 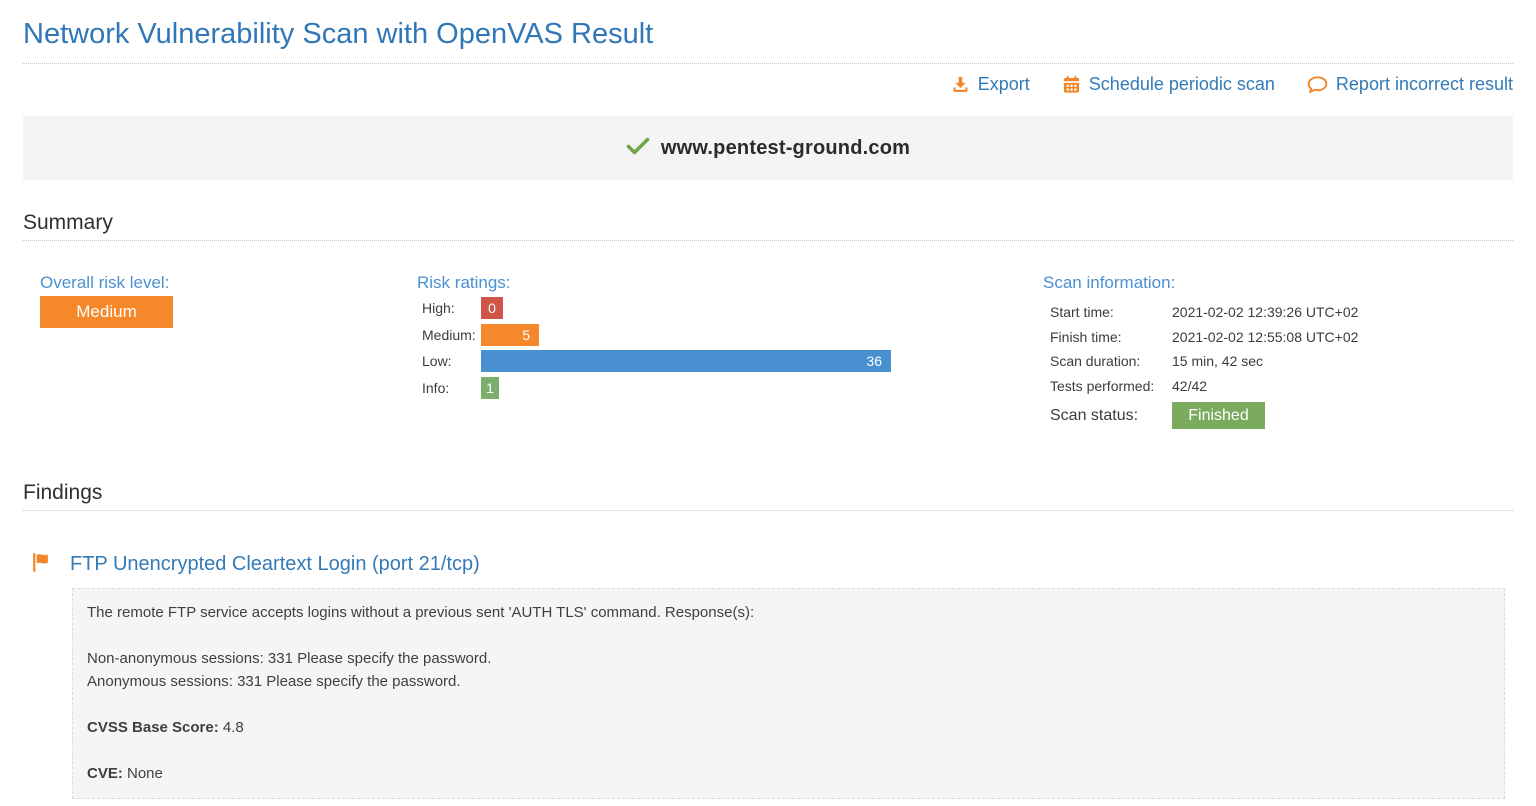 I want to click on scan-status-badge: Finished, so click(x=1218, y=415).